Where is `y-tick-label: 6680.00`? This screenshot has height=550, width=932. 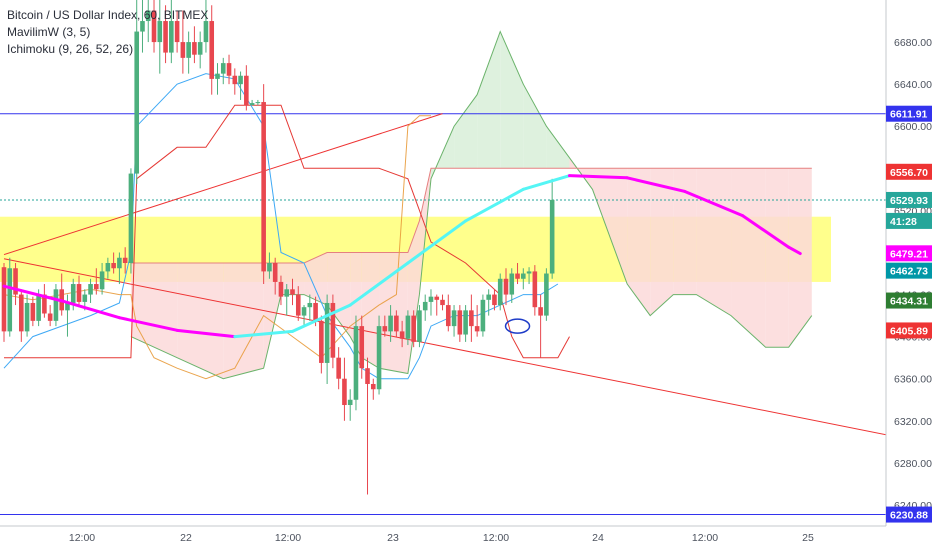 y-tick-label: 6680.00 is located at coordinates (913, 43).